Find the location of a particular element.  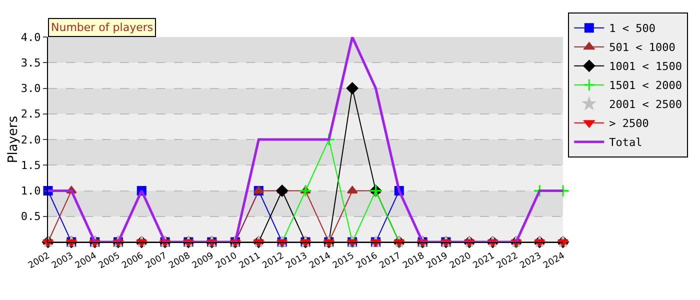

chart-title: Number of players is located at coordinates (102, 27).